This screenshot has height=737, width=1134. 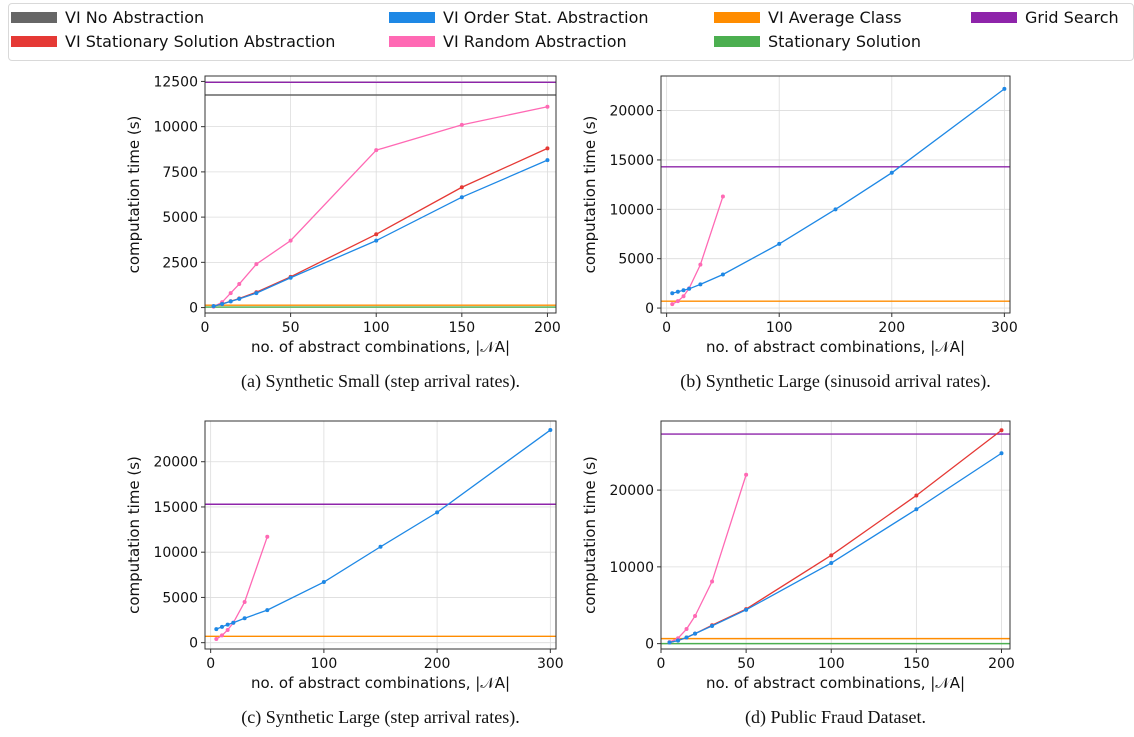 I want to click on x-tick-label: 150, so click(x=461, y=328).